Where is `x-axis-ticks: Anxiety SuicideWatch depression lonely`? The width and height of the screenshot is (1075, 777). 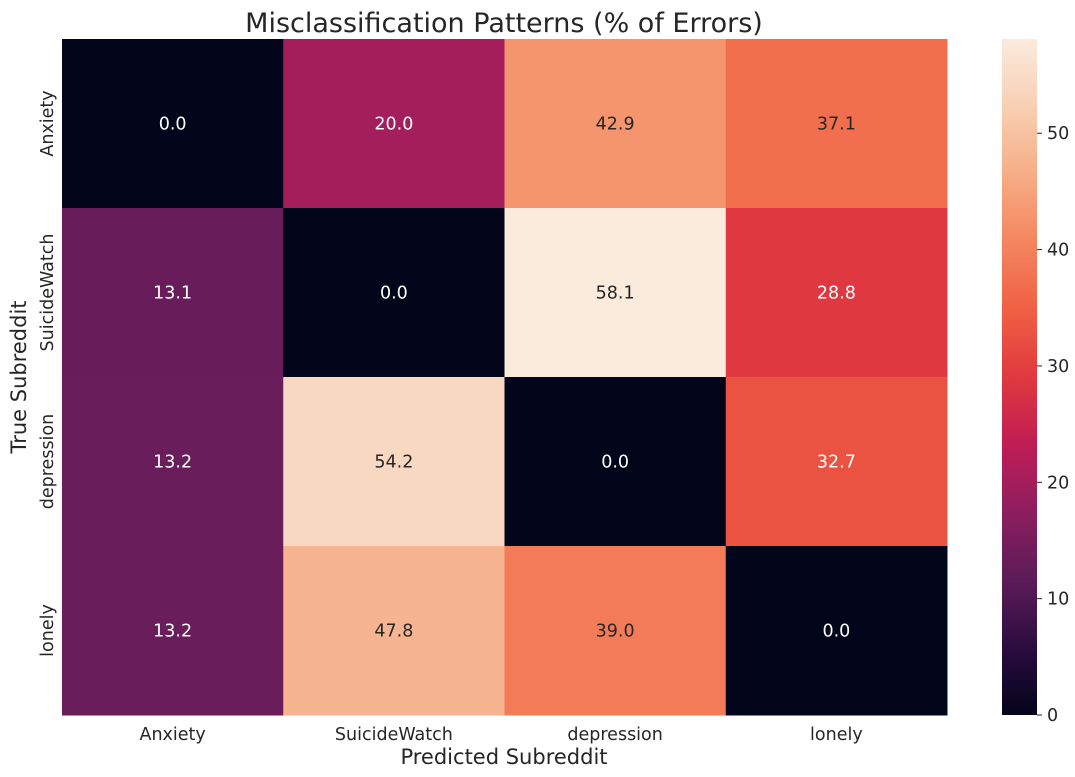
x-axis-ticks: Anxiety SuicideWatch depression lonely is located at coordinates (500, 735).